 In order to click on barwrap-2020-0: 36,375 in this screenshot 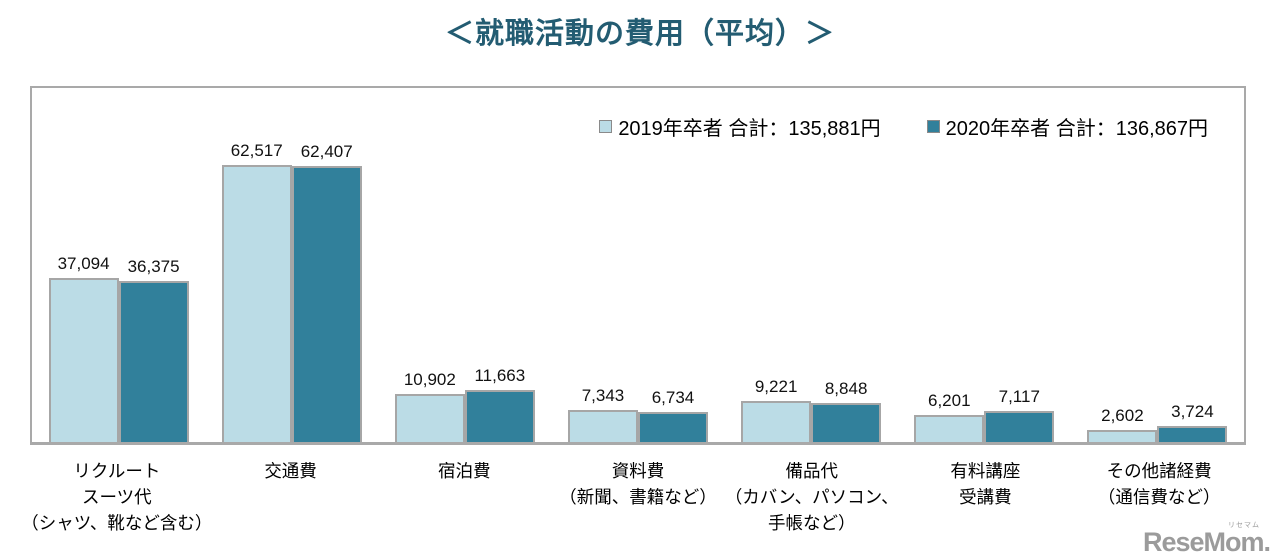, I will do `click(153, 349)`.